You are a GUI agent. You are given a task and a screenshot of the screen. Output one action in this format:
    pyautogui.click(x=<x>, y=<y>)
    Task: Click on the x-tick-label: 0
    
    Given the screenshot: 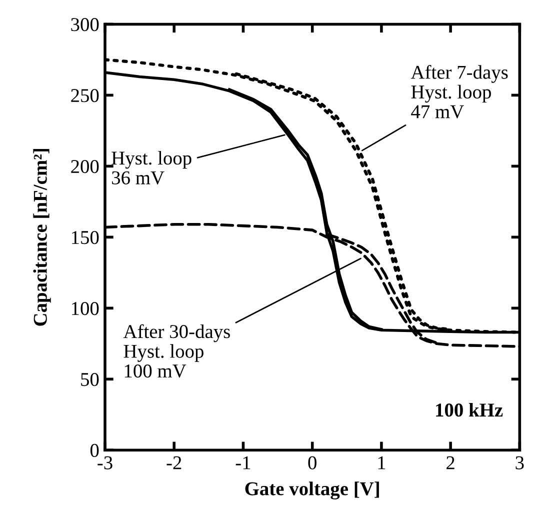 What is the action you would take?
    pyautogui.click(x=312, y=463)
    